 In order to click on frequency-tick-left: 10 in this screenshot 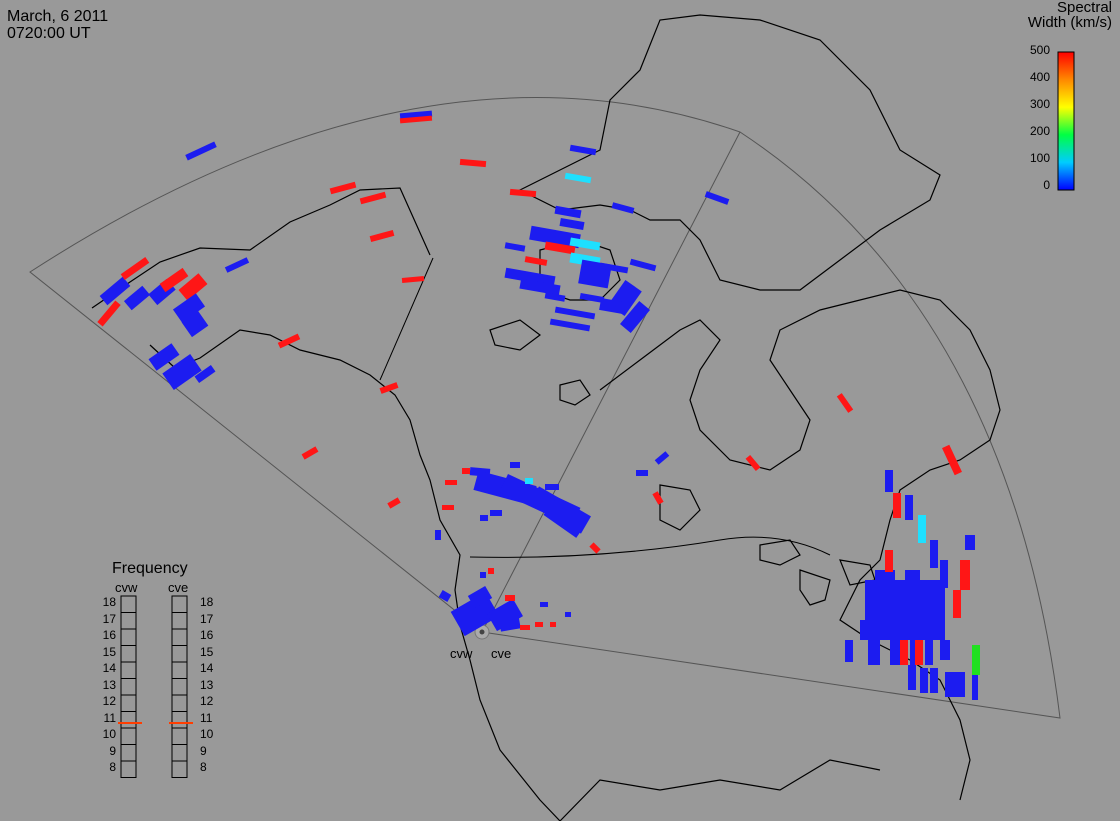, I will do `click(109, 734)`.